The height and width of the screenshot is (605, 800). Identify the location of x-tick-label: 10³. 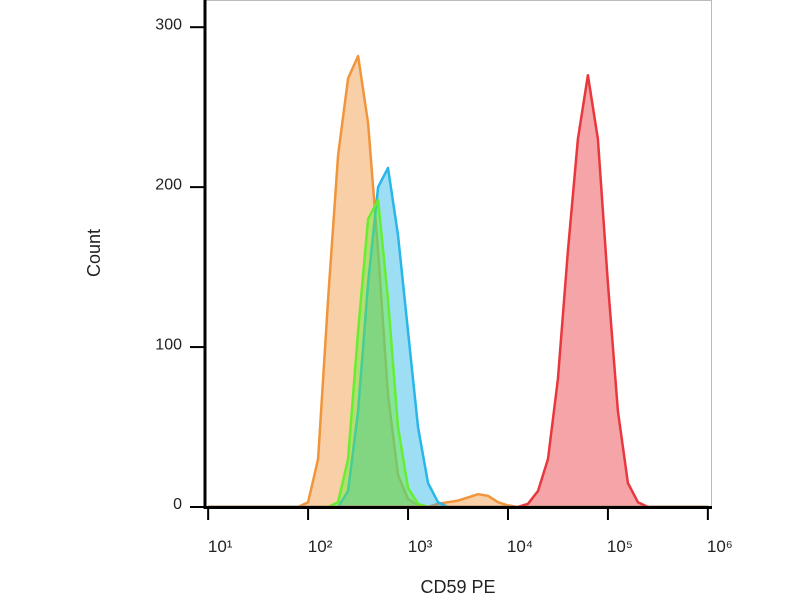
(420, 546).